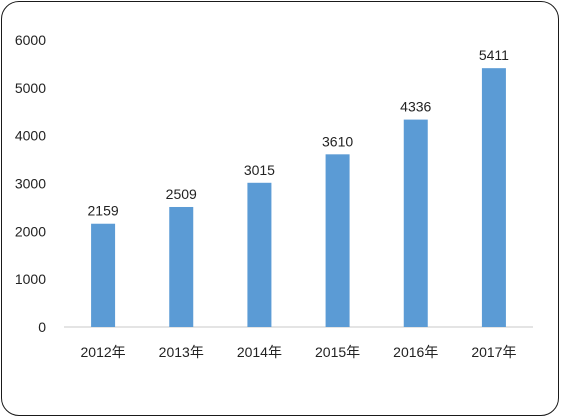  I want to click on x-tick-label: 2012年, so click(103, 352).